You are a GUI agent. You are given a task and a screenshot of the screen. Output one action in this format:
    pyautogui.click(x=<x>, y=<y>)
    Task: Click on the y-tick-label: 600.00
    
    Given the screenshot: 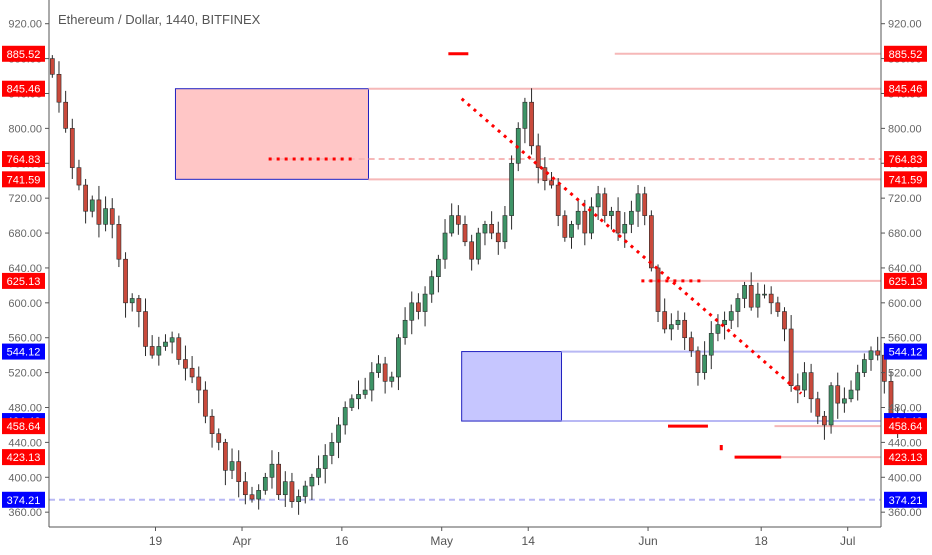 What is the action you would take?
    pyautogui.click(x=25, y=304)
    